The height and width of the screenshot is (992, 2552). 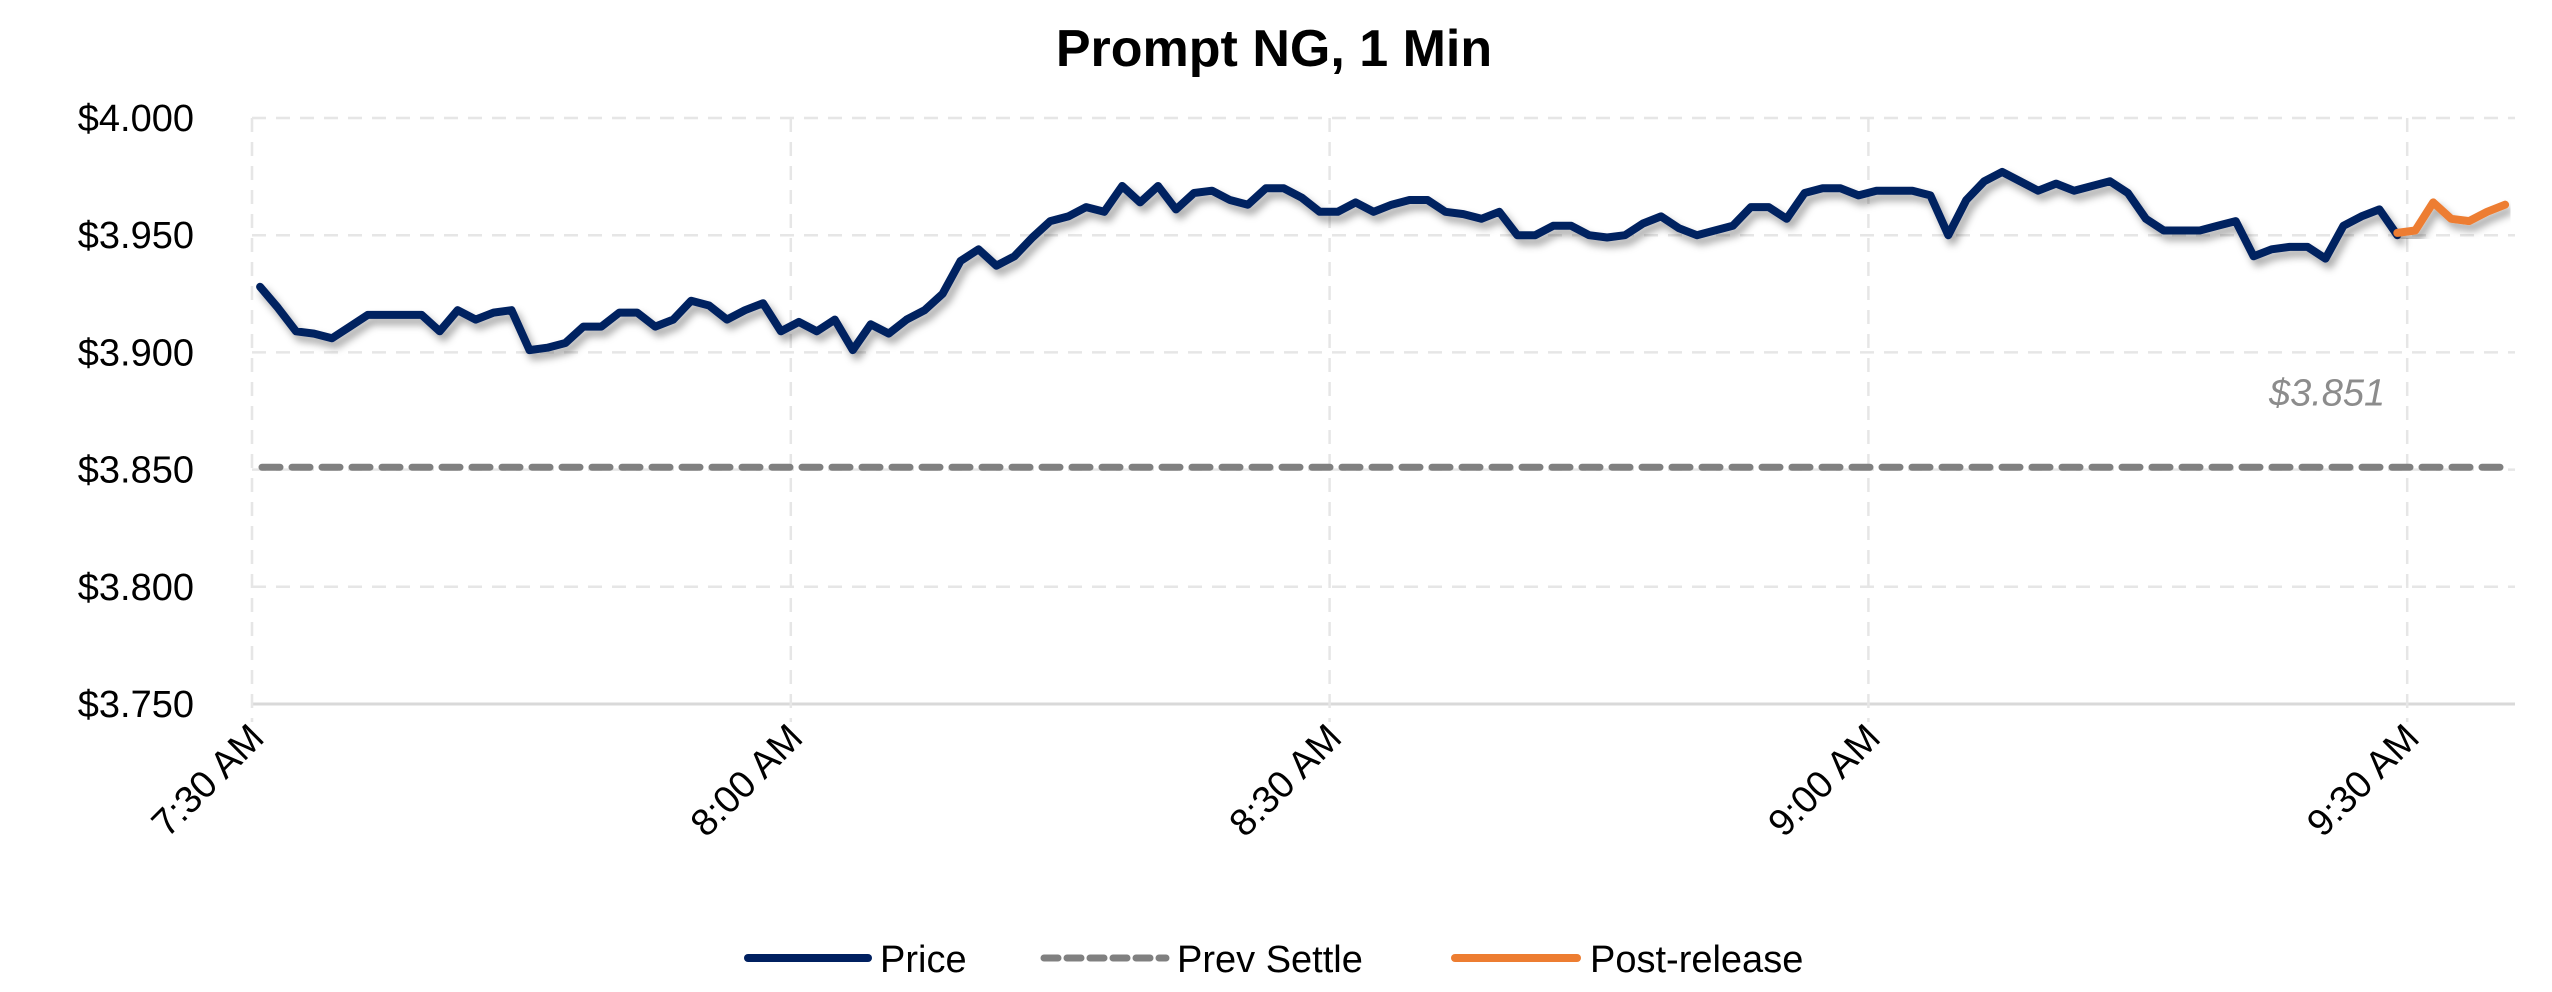 I want to click on series-post-release-line, so click(x=2451, y=217).